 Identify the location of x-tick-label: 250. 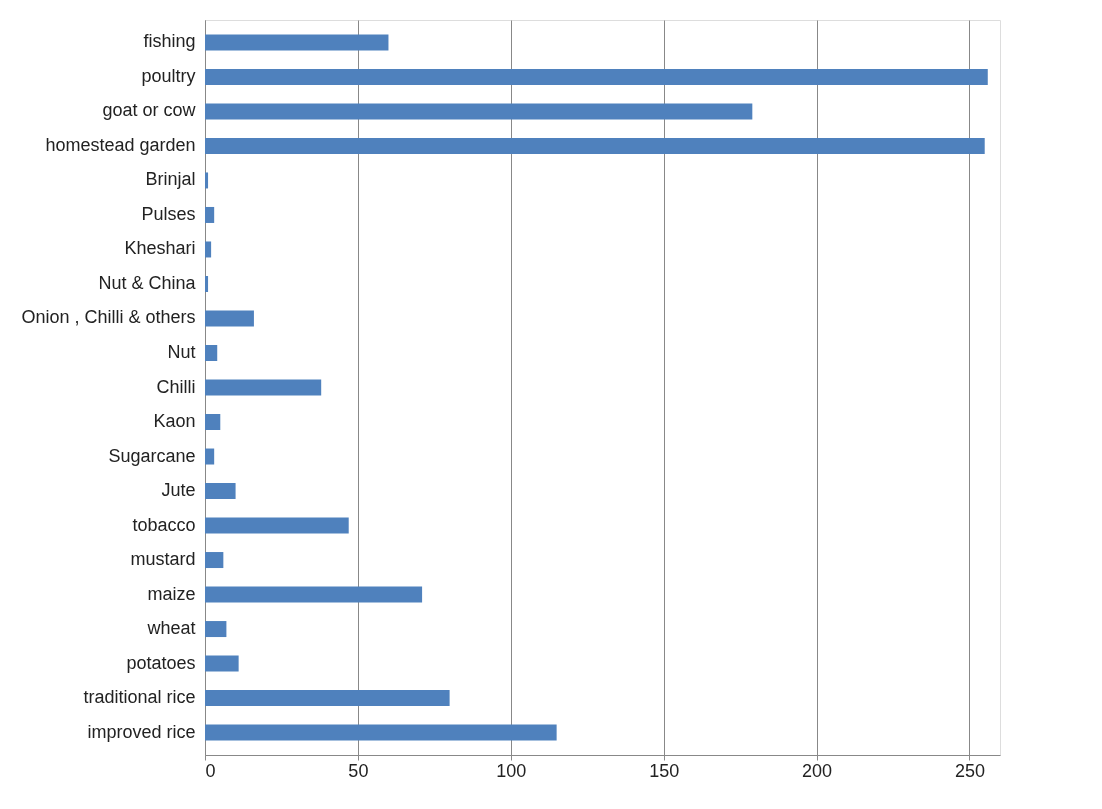
(969, 770).